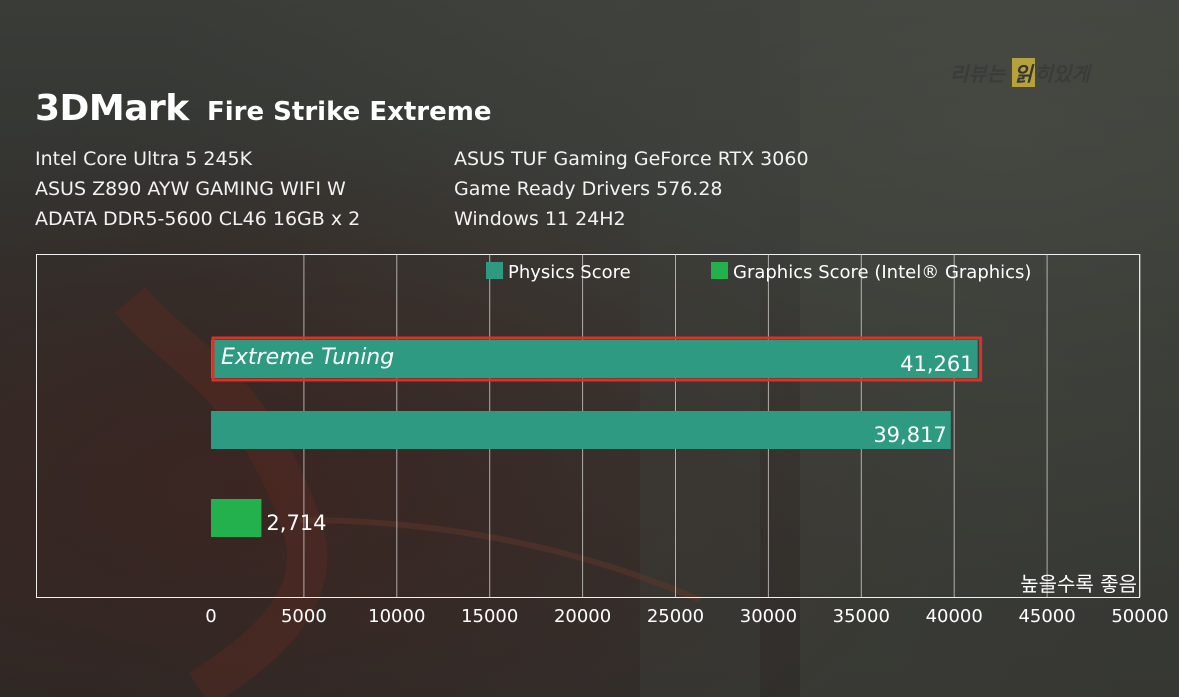 Image resolution: width=1179 pixels, height=697 pixels. Describe the element at coordinates (1046, 616) in the screenshot. I see `x-tick-label: 45000` at that location.